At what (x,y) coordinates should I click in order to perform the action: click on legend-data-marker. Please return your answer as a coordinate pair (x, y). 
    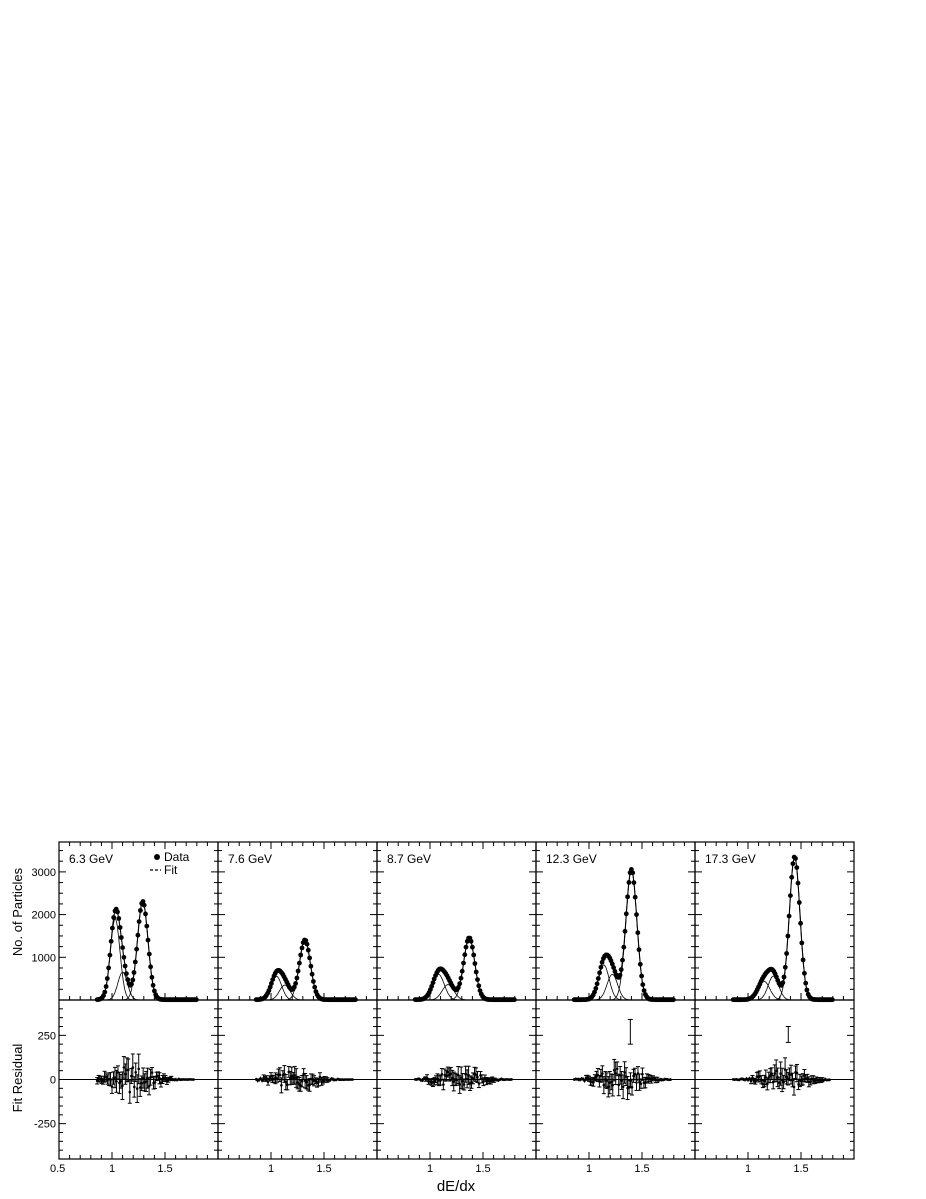
    Looking at the image, I should click on (157, 857).